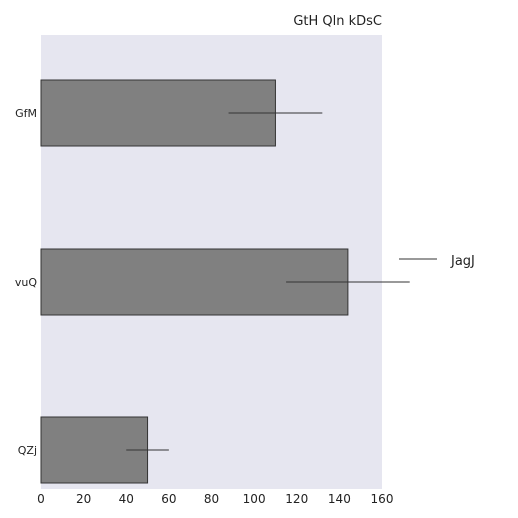 Image resolution: width=518 pixels, height=518 pixels. I want to click on x-tick-label-20: 20, so click(83, 499).